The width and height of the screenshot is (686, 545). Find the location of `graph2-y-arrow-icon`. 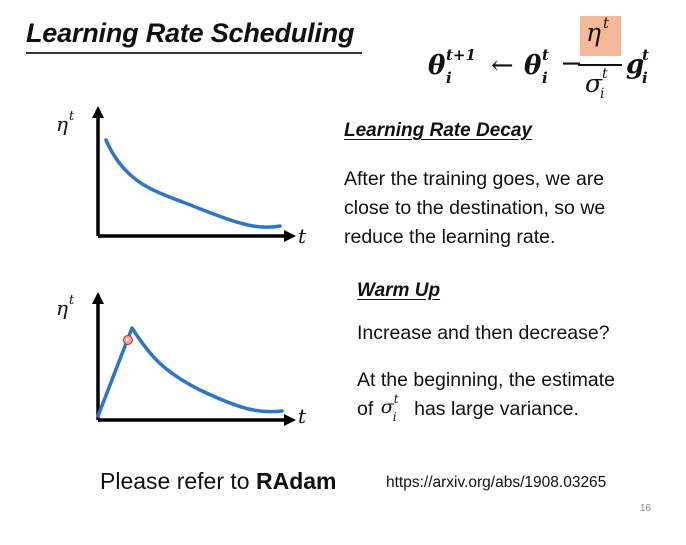

graph2-y-arrow-icon is located at coordinates (98, 298).